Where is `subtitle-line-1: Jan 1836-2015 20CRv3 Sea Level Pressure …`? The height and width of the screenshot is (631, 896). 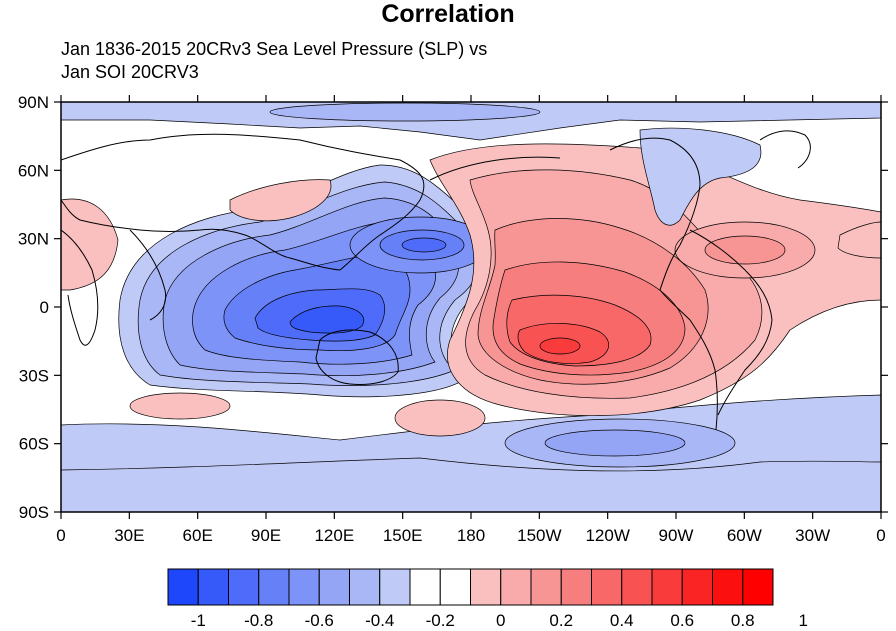 subtitle-line-1: Jan 1836-2015 20CRv3 Sea Level Pressure … is located at coordinates (274, 49).